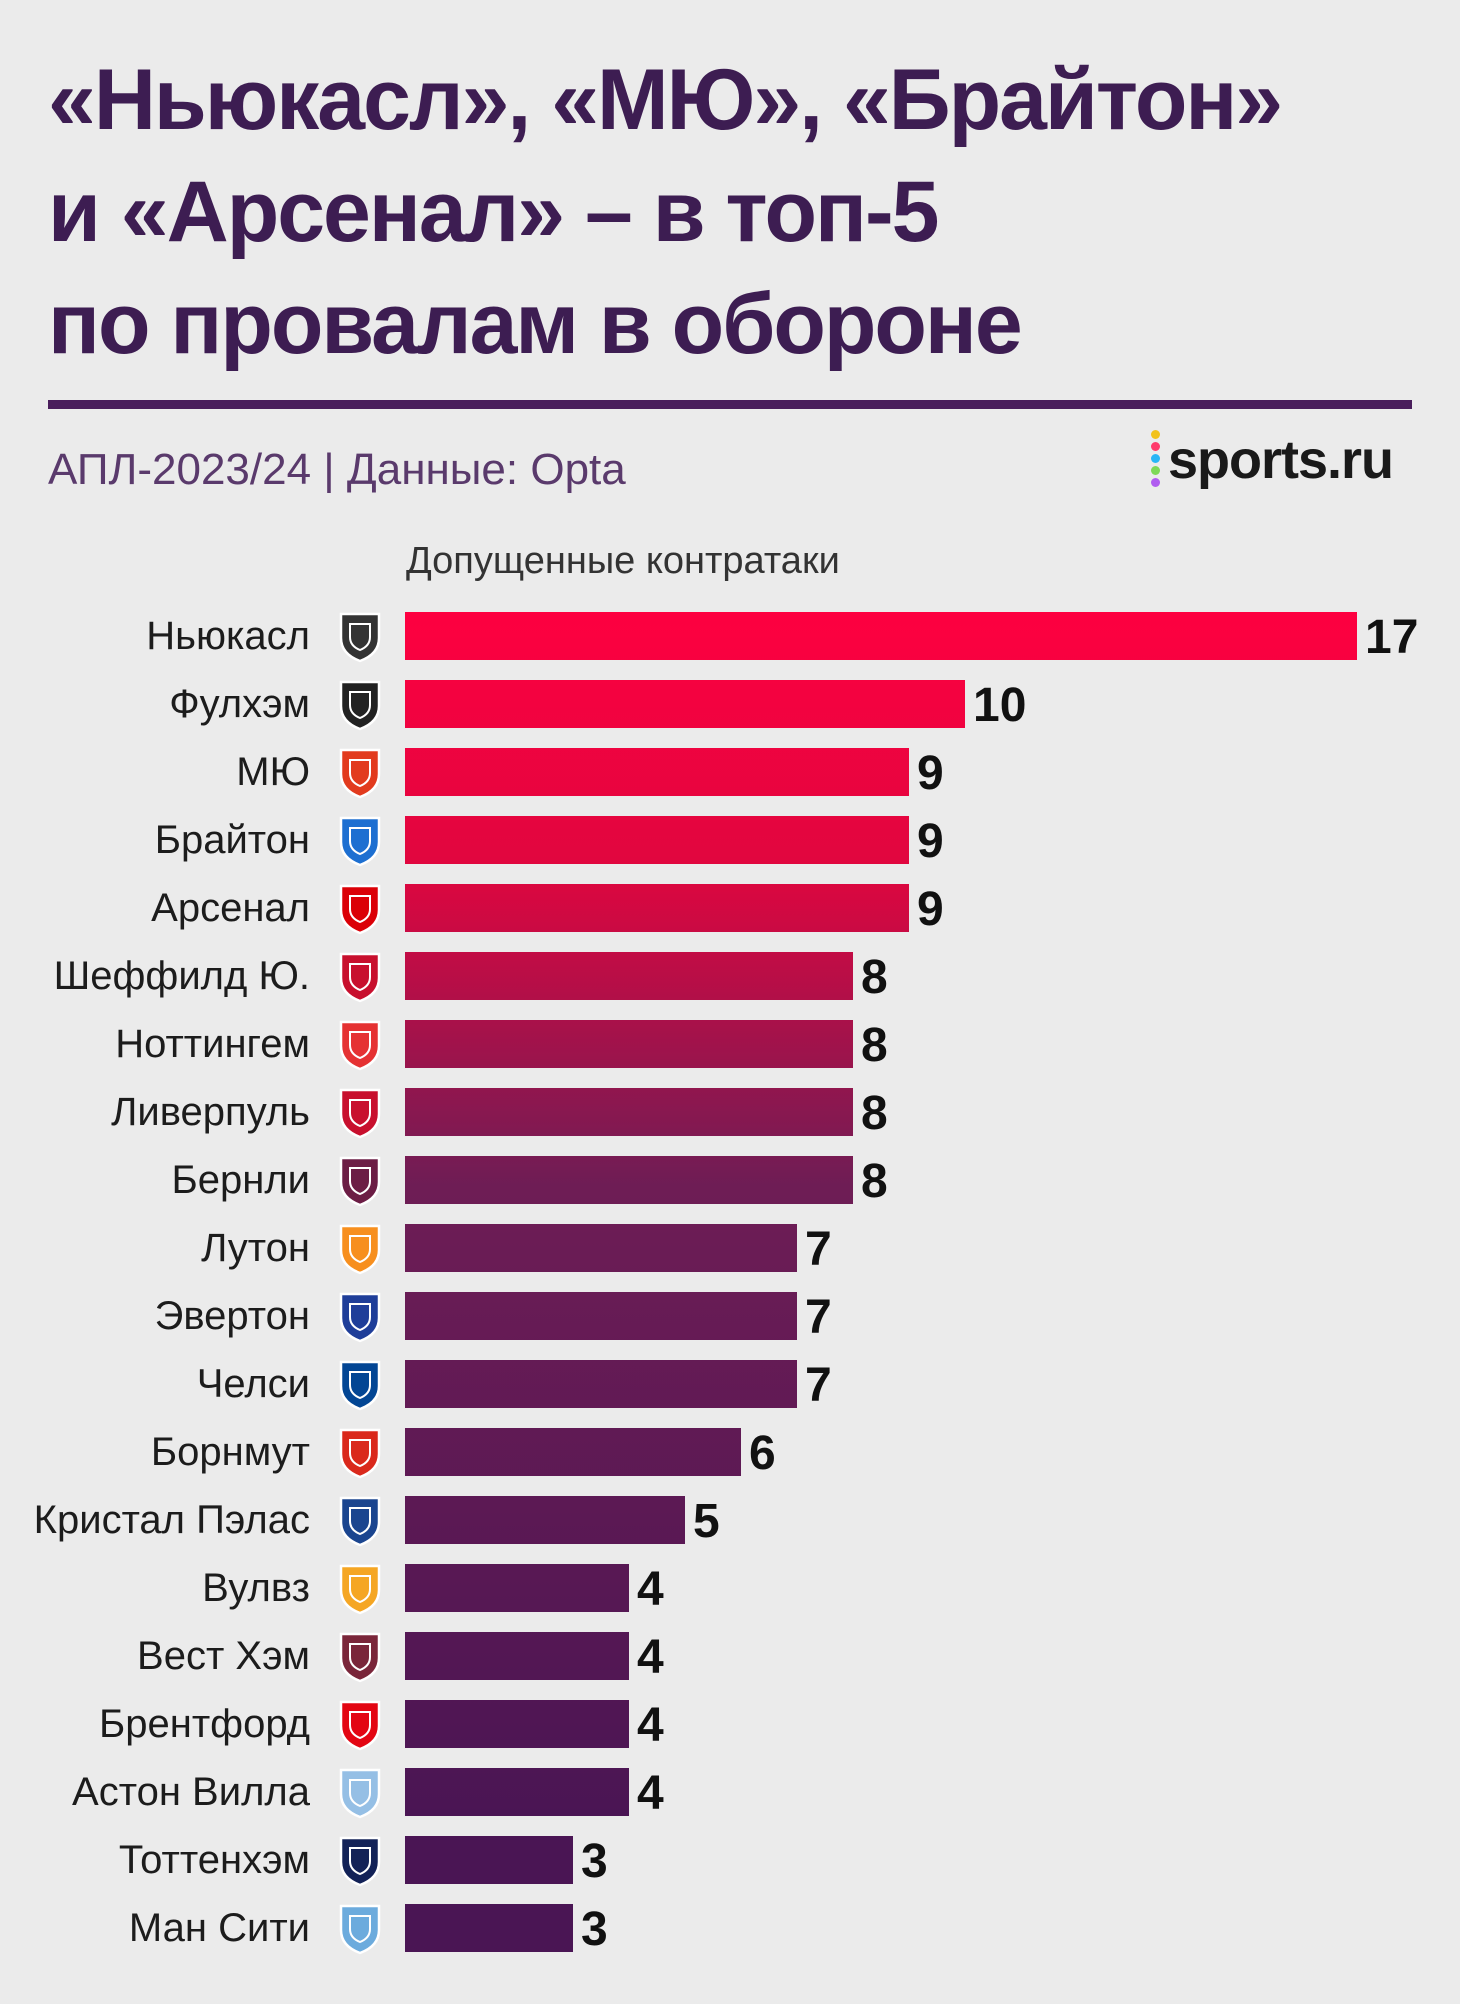 The image size is (1460, 2004). Describe the element at coordinates (210, 1112) in the screenshot. I see `category-label: Ливерпуль` at that location.